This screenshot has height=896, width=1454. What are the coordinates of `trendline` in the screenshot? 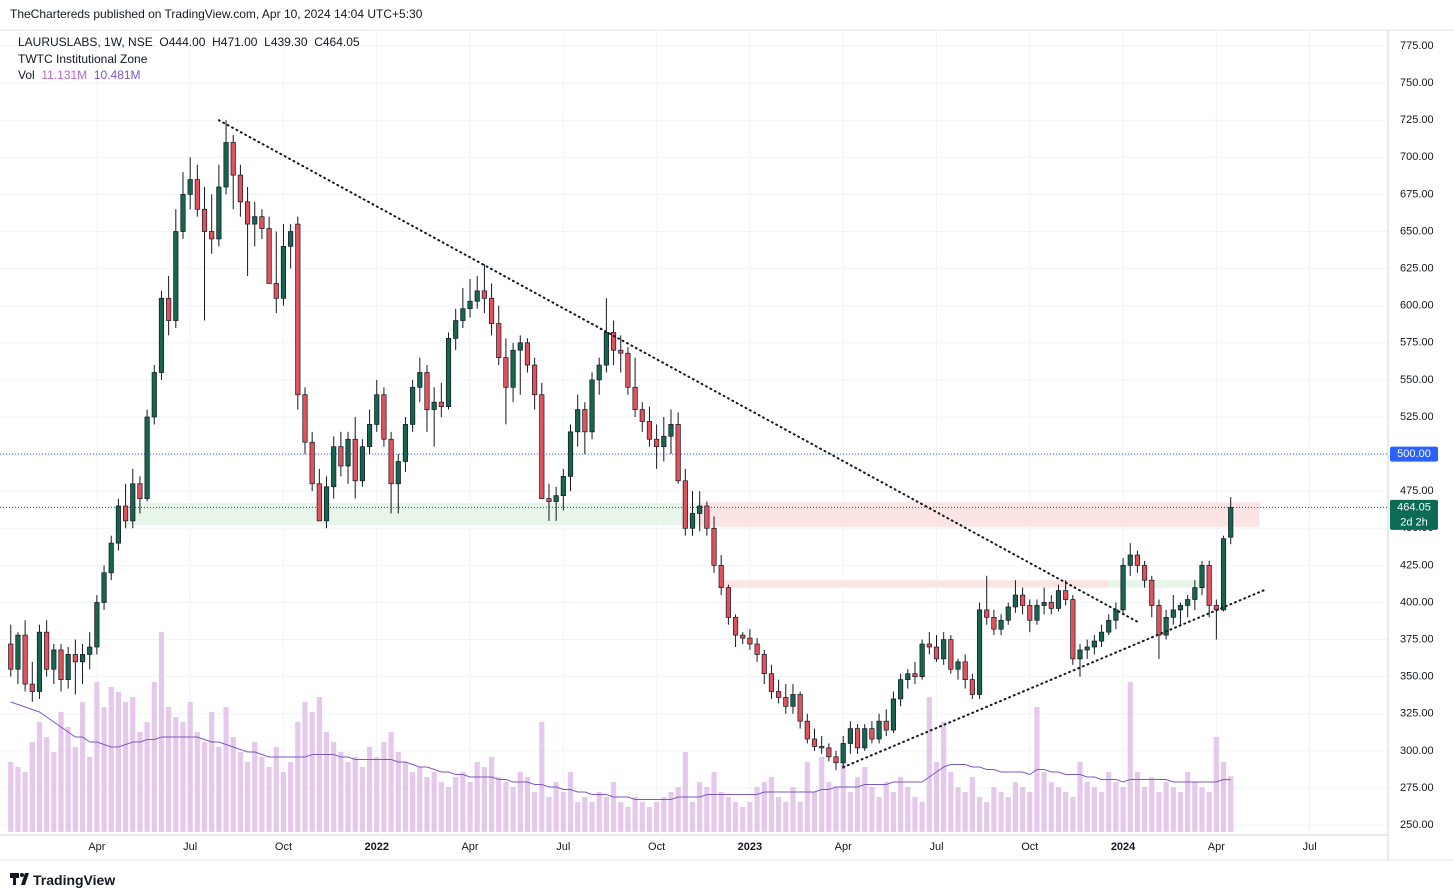 It's located at (1055, 678).